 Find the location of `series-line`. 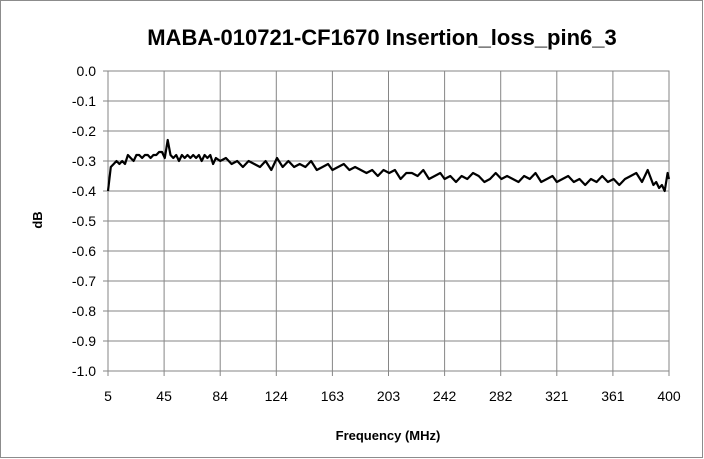

series-line is located at coordinates (388, 165).